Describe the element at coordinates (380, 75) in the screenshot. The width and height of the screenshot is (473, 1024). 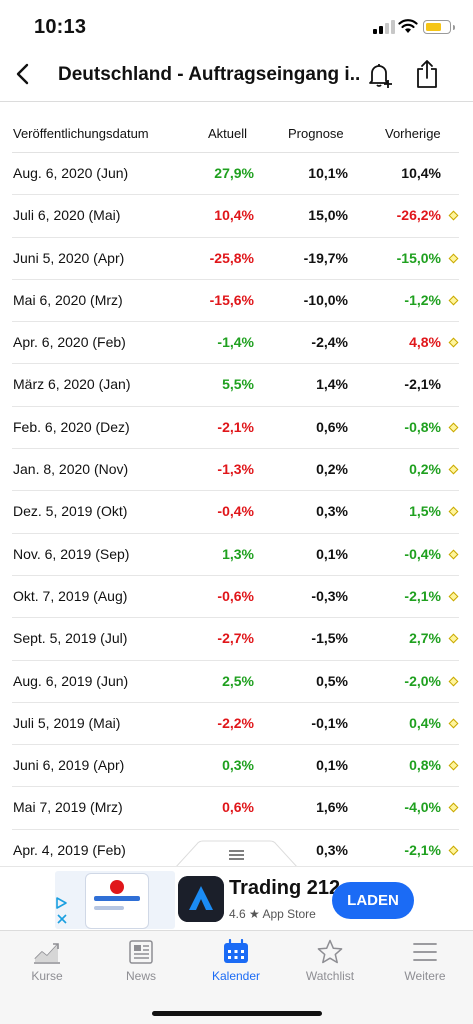
I see `add-alert-bell-icon` at that location.